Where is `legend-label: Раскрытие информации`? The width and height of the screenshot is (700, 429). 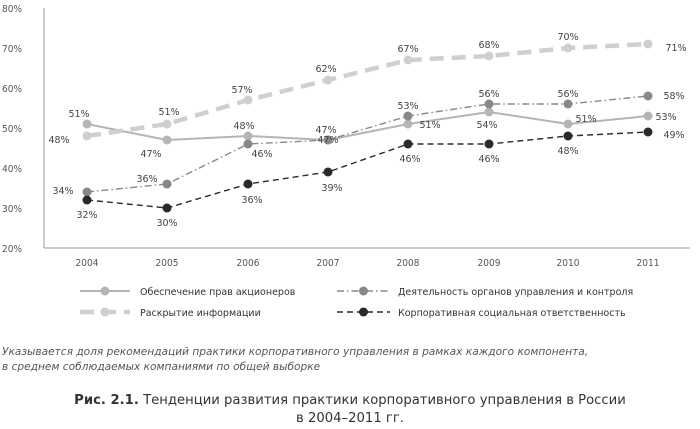
legend-label: Раскрытие информации is located at coordinates (200, 313).